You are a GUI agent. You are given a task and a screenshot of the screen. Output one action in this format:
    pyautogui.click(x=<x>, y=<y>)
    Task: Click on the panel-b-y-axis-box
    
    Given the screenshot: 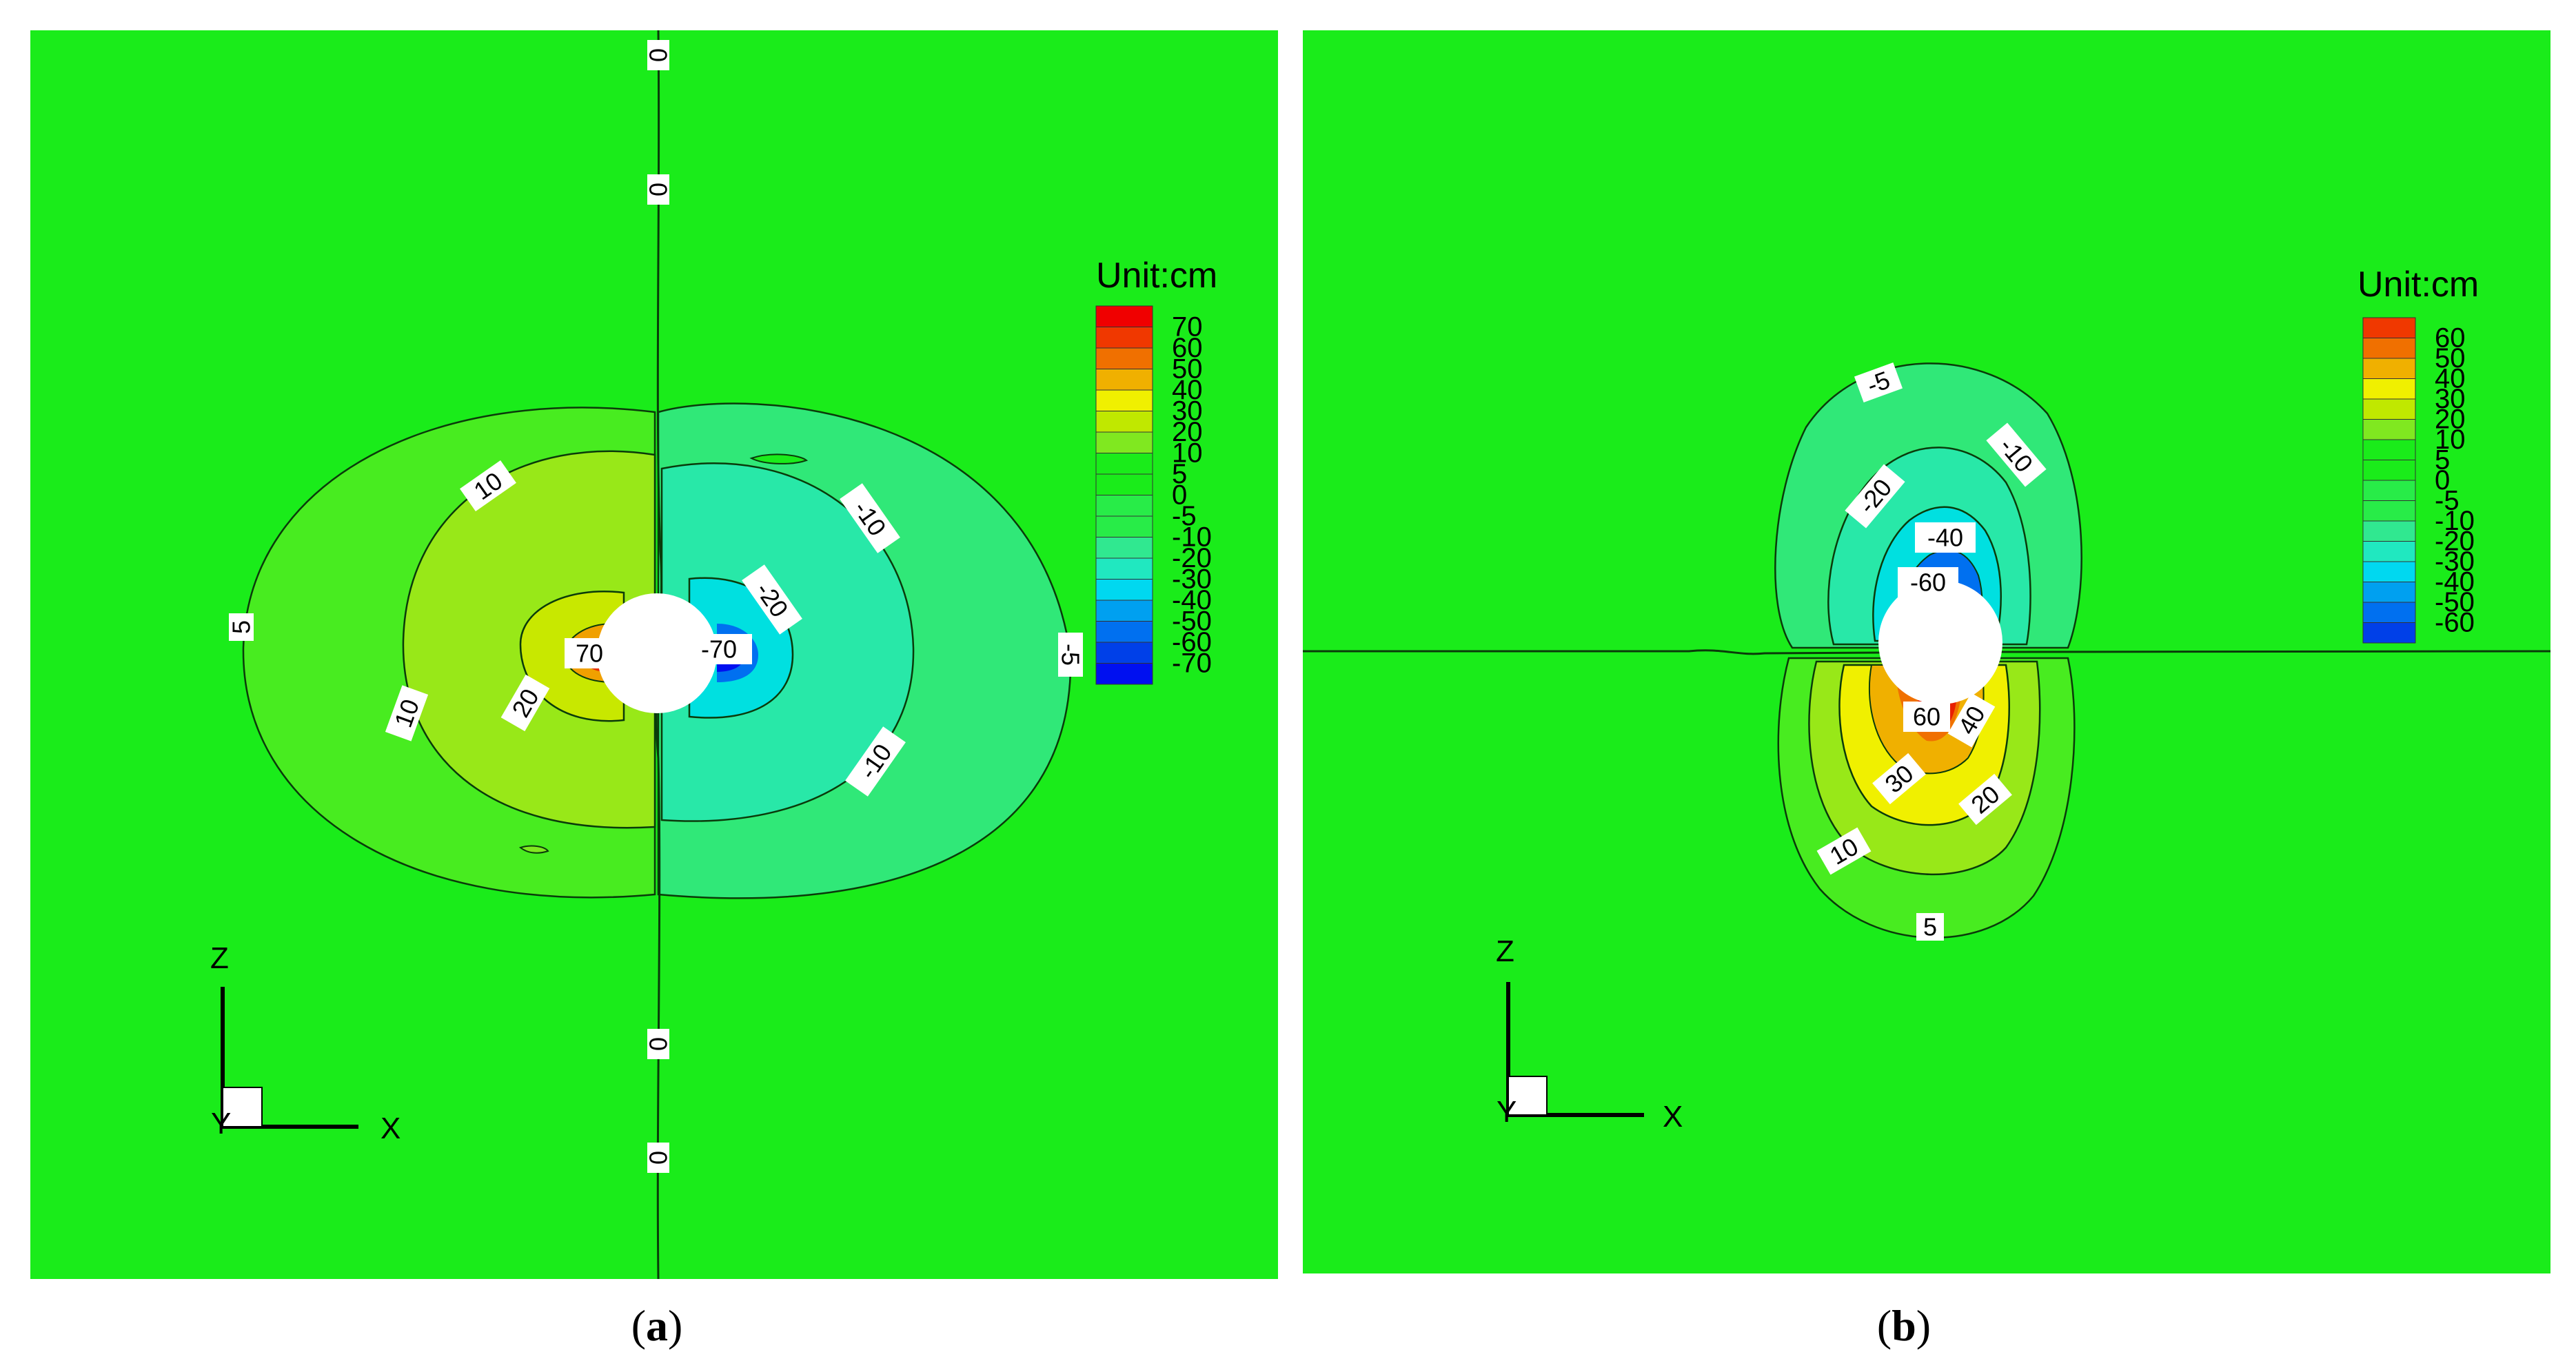 What is the action you would take?
    pyautogui.click(x=1528, y=1096)
    